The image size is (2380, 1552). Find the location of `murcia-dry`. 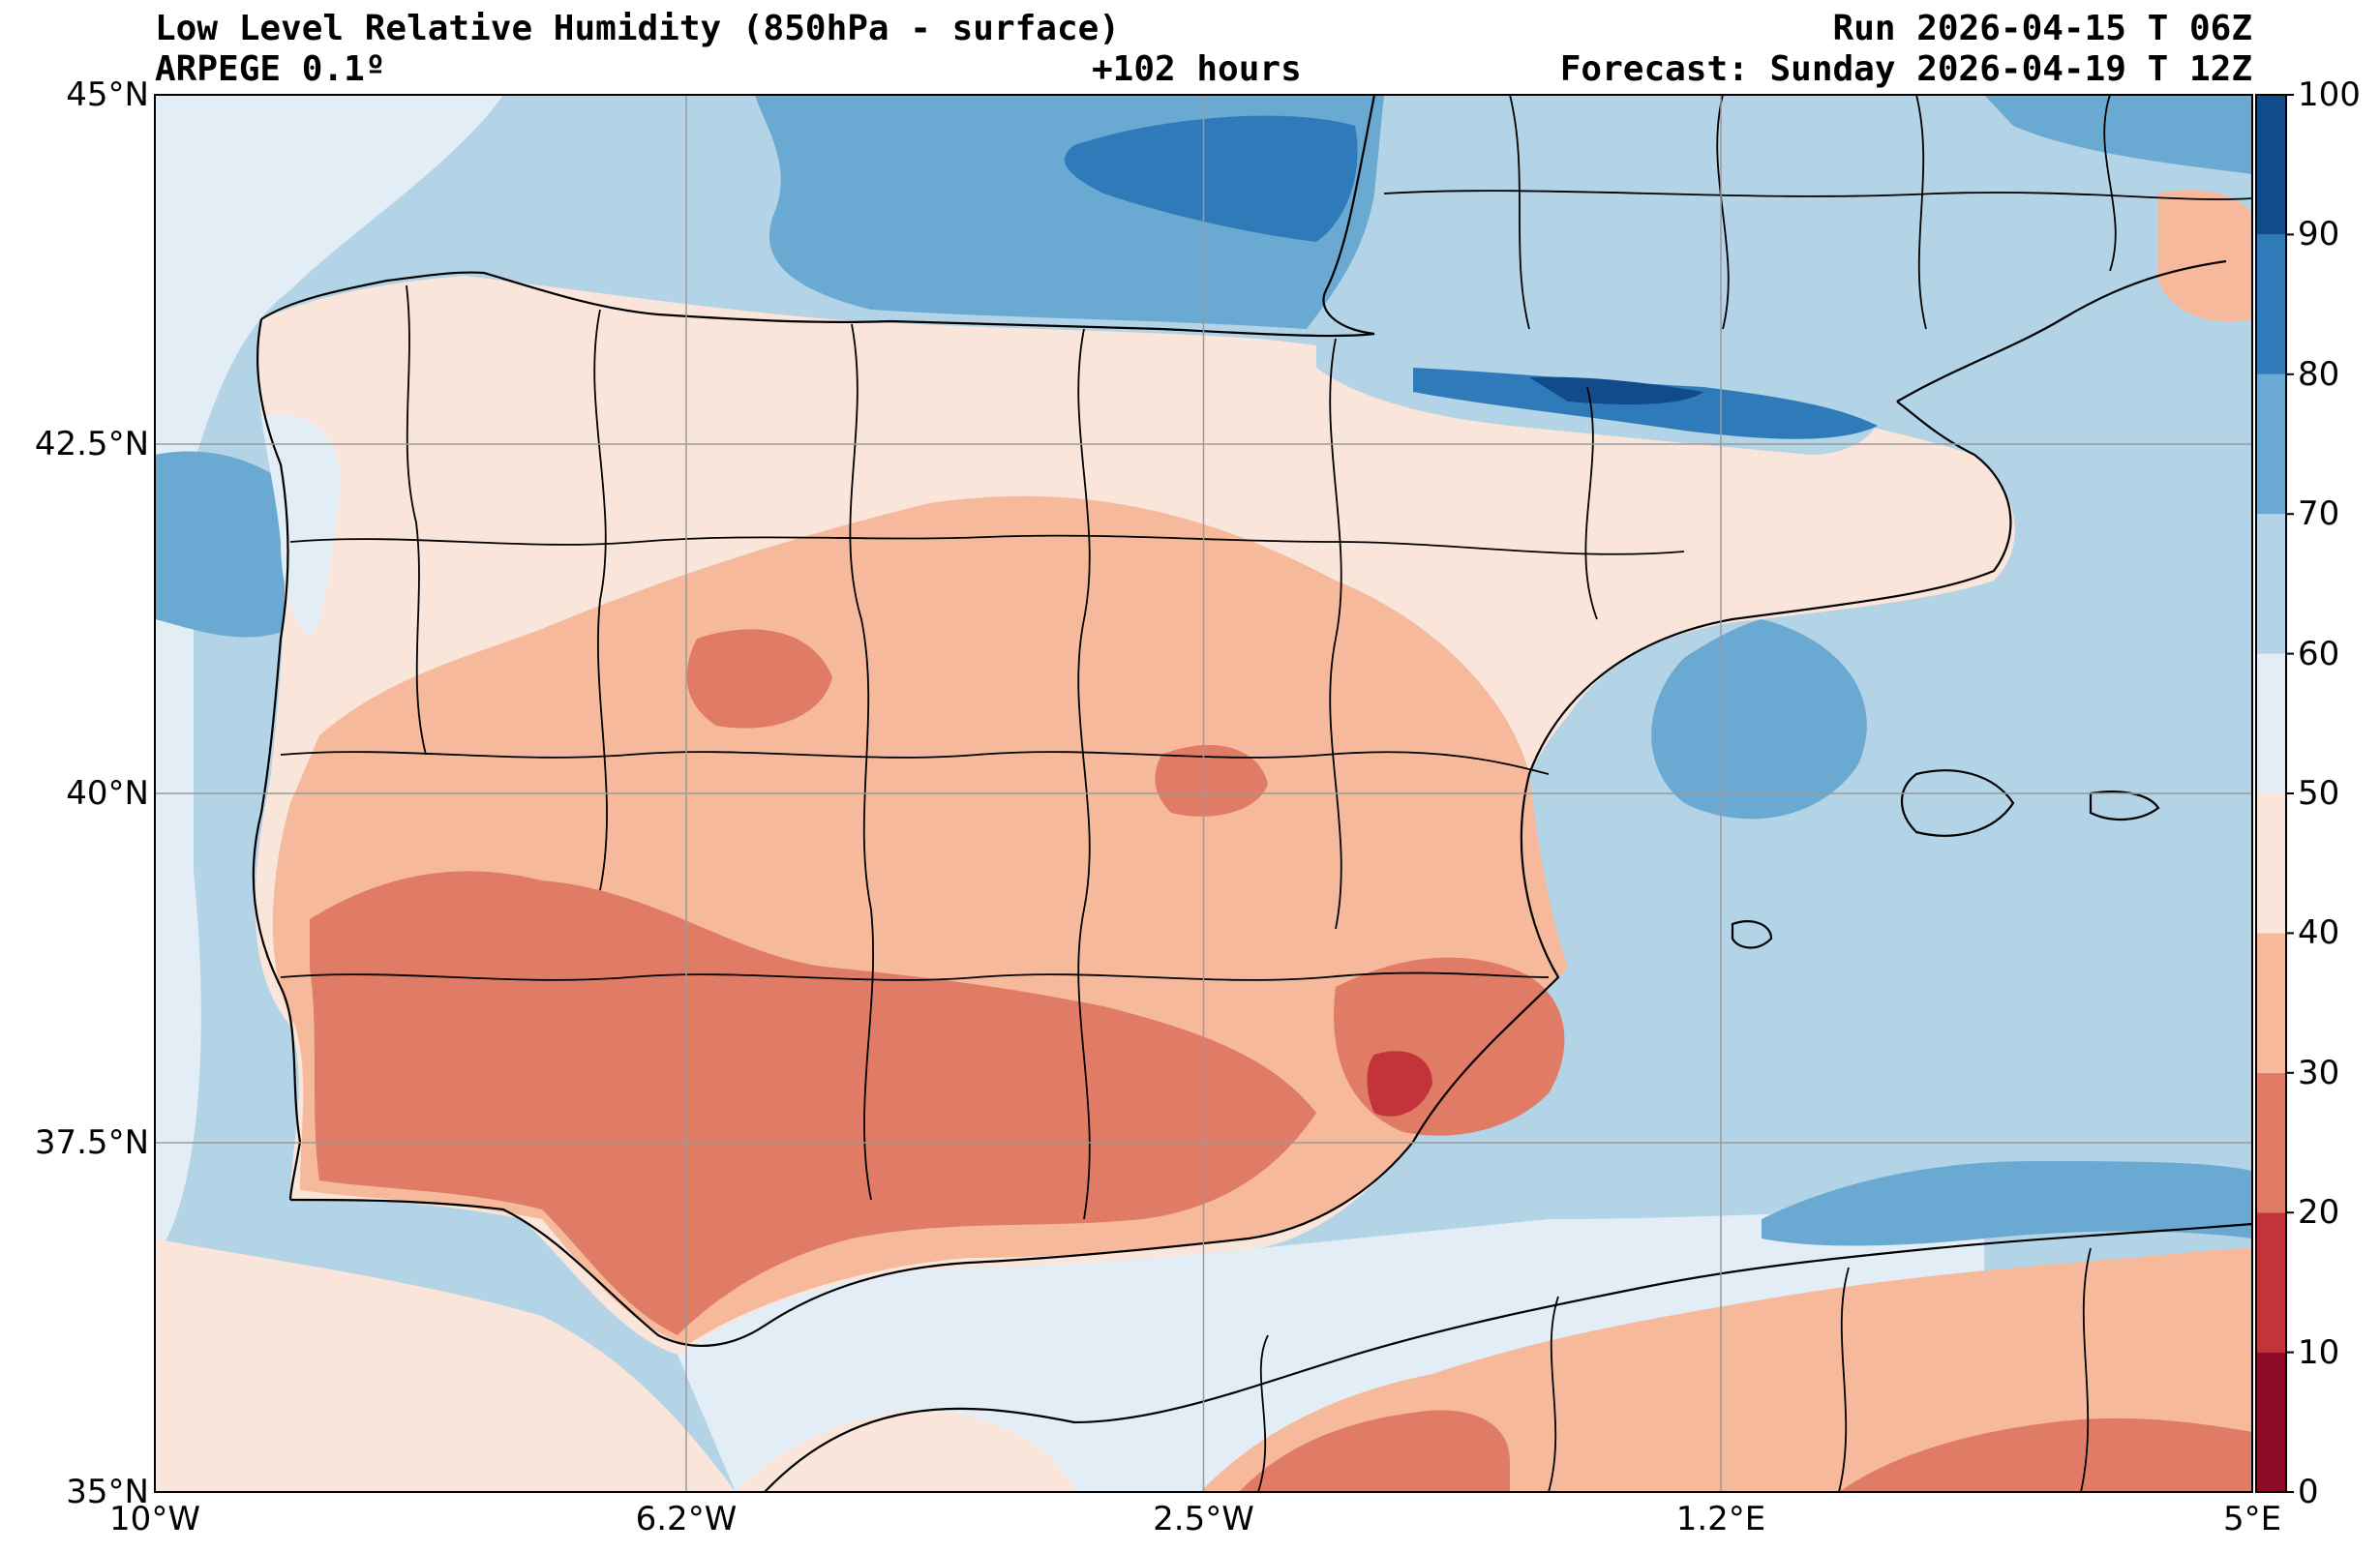

murcia-dry is located at coordinates (1450, 1047).